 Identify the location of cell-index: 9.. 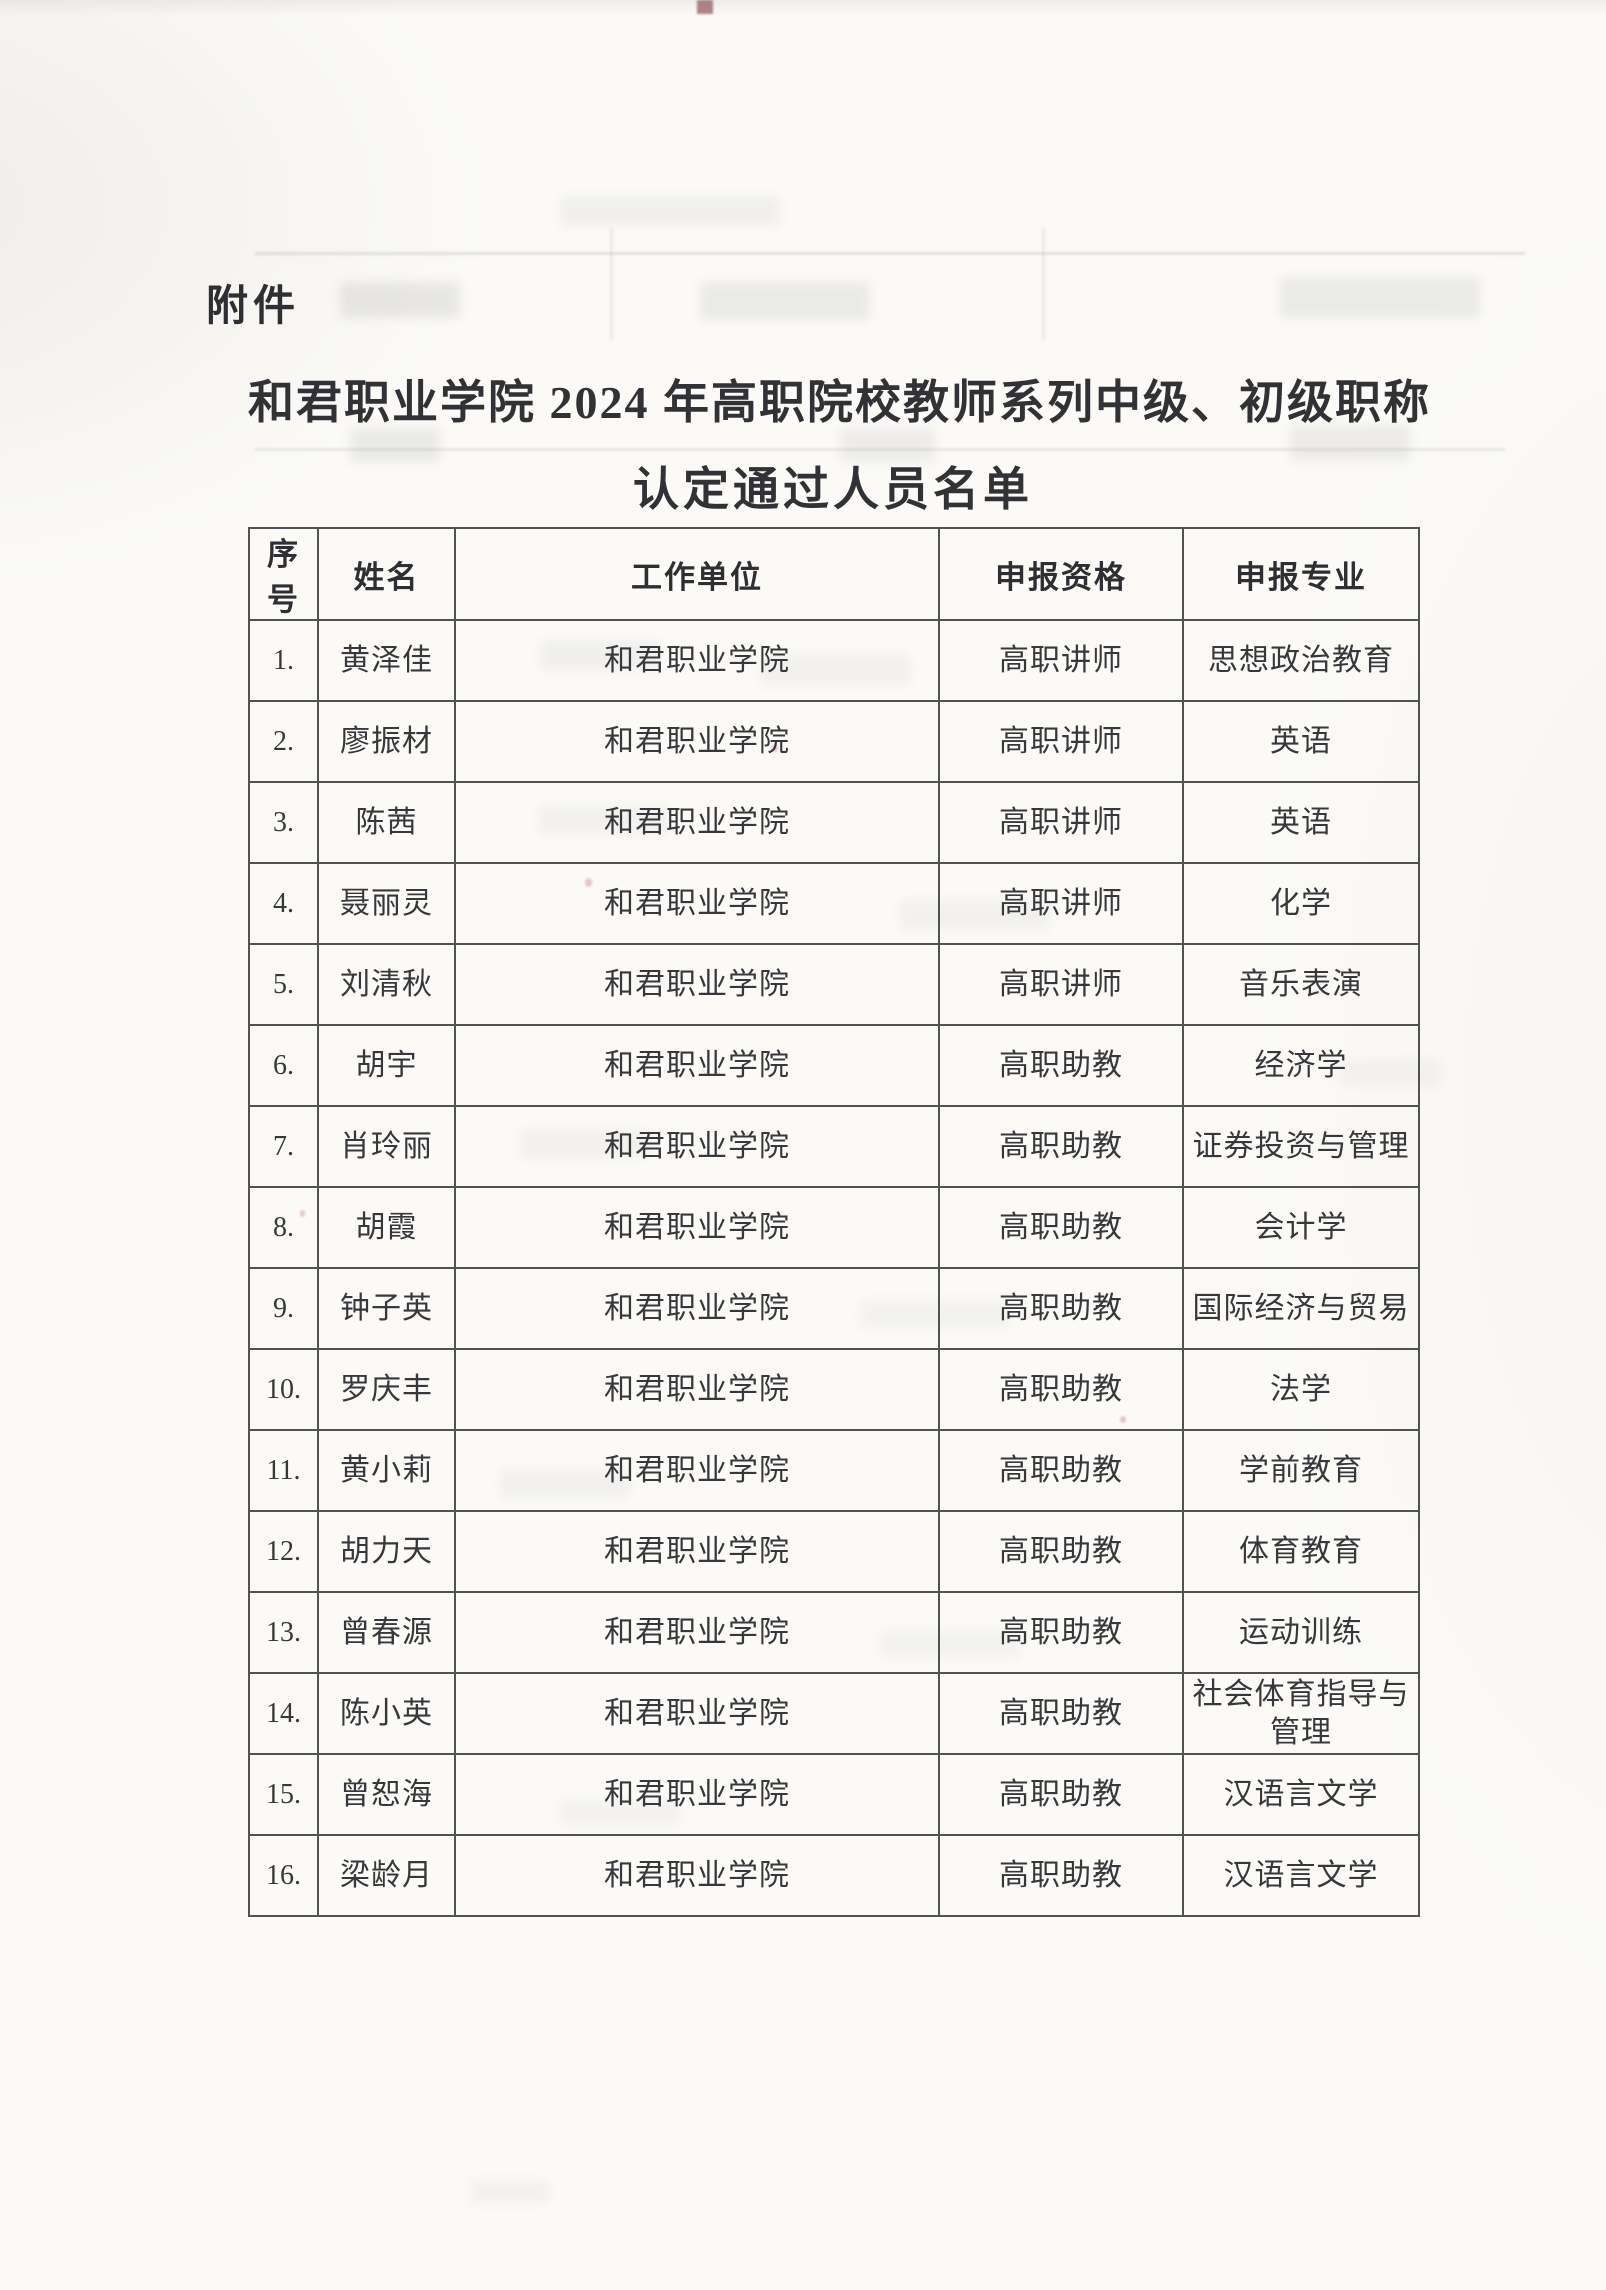
(283, 1308).